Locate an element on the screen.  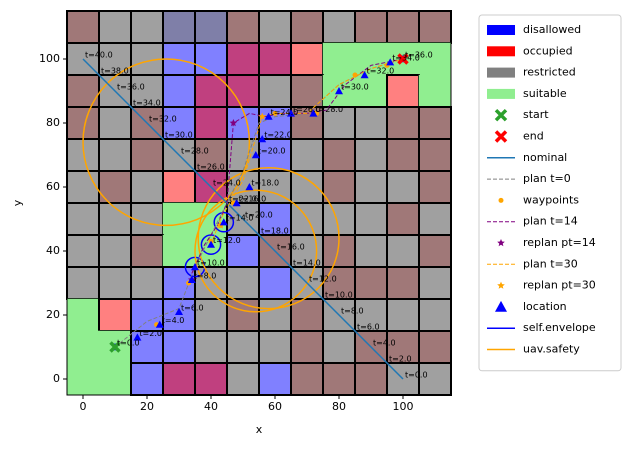
time-label: t=30.0 is located at coordinates (355, 87).